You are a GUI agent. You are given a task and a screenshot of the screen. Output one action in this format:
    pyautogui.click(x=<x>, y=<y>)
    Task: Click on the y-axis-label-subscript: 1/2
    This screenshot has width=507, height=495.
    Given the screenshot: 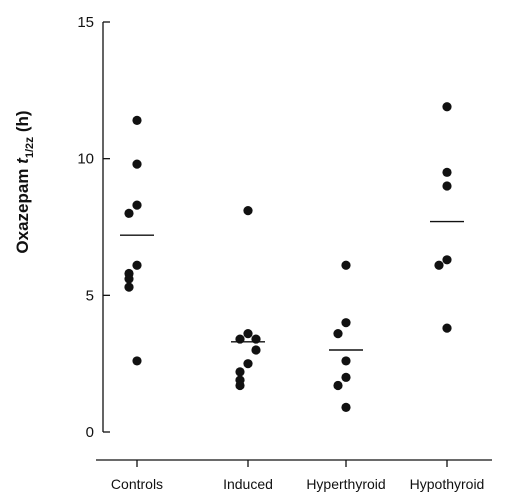 What is the action you would take?
    pyautogui.click(x=30, y=150)
    